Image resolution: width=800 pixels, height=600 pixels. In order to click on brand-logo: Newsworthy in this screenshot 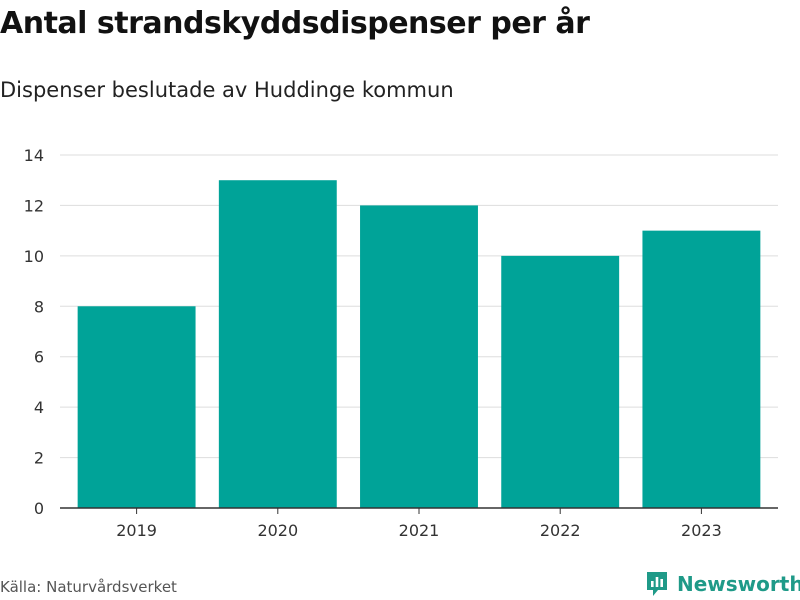, I will do `click(722, 584)`.